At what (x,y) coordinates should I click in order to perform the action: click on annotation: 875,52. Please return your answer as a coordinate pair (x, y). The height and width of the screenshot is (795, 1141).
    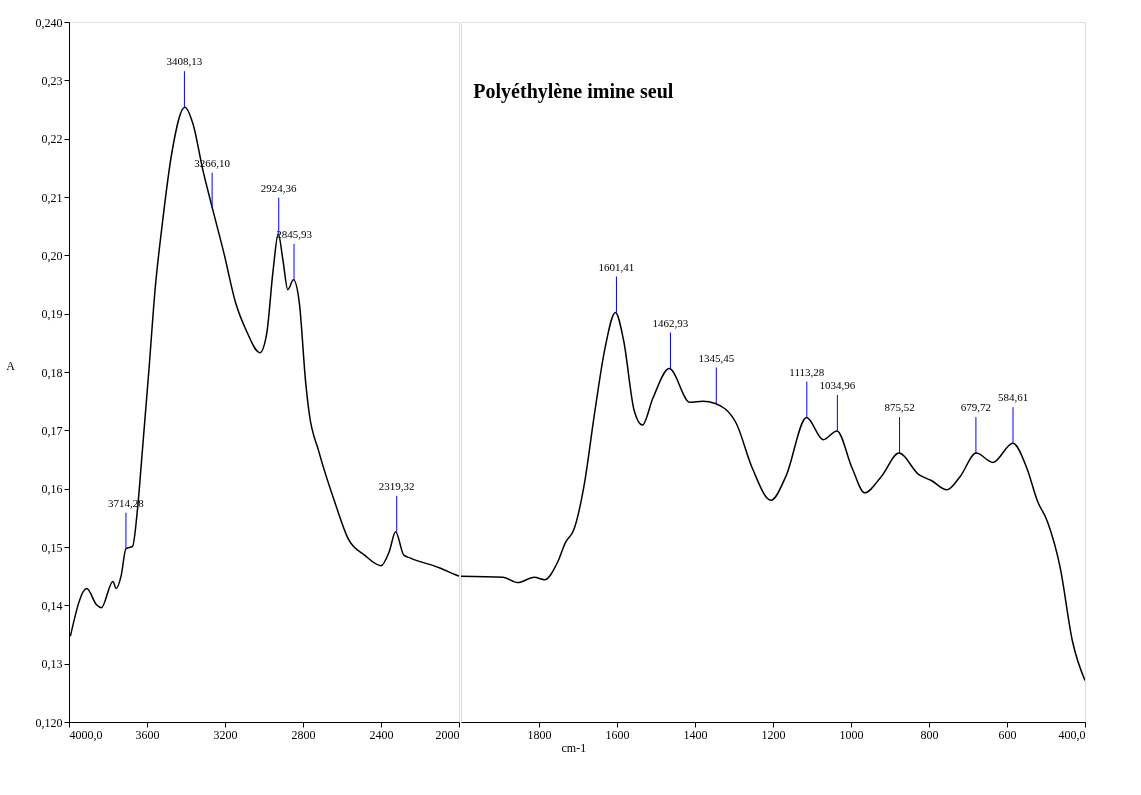
    Looking at the image, I should click on (899, 407).